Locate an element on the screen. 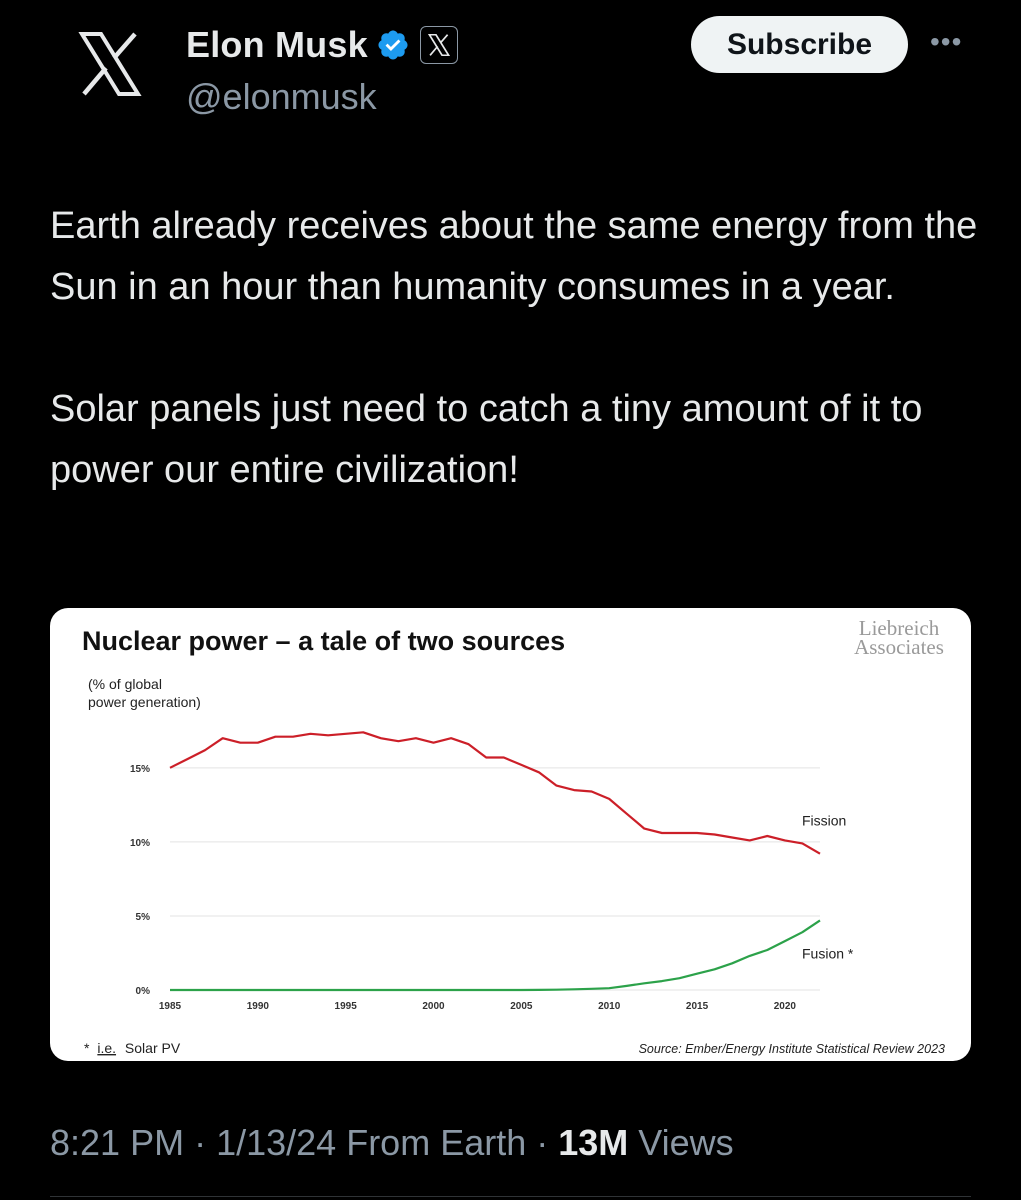 This screenshot has height=1200, width=1021. verified-badge-icon is located at coordinates (393, 45).